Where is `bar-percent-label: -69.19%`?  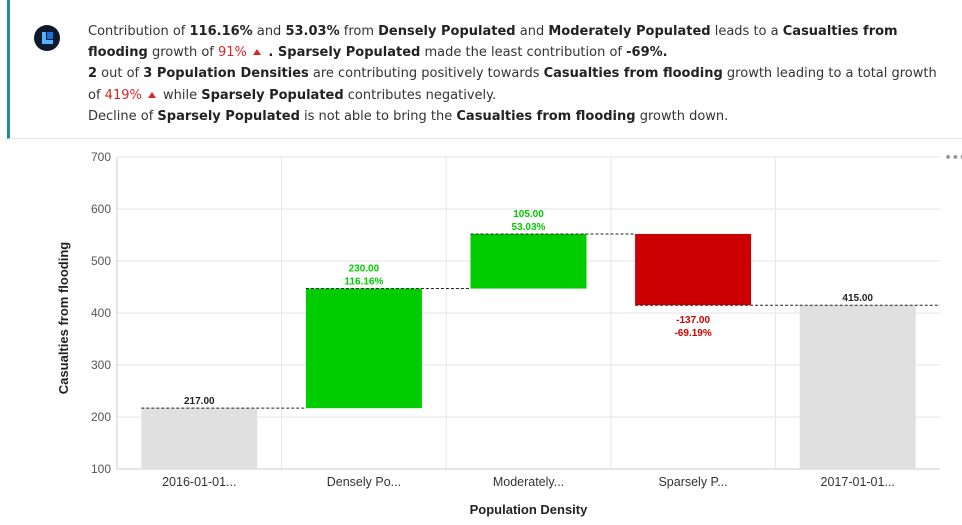
bar-percent-label: -69.19% is located at coordinates (692, 333).